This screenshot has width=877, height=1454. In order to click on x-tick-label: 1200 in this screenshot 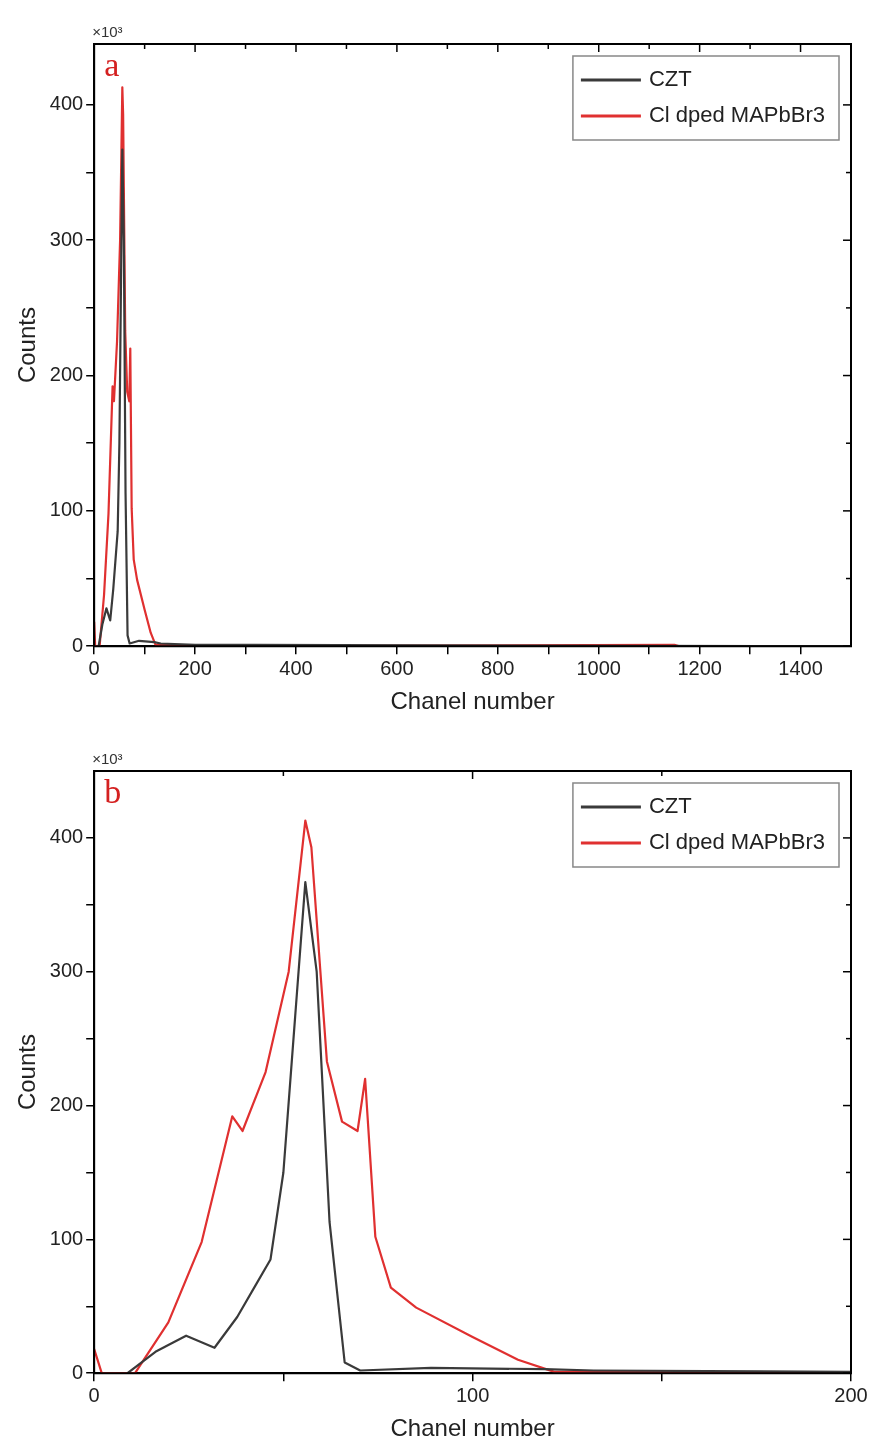, I will do `click(699, 667)`.